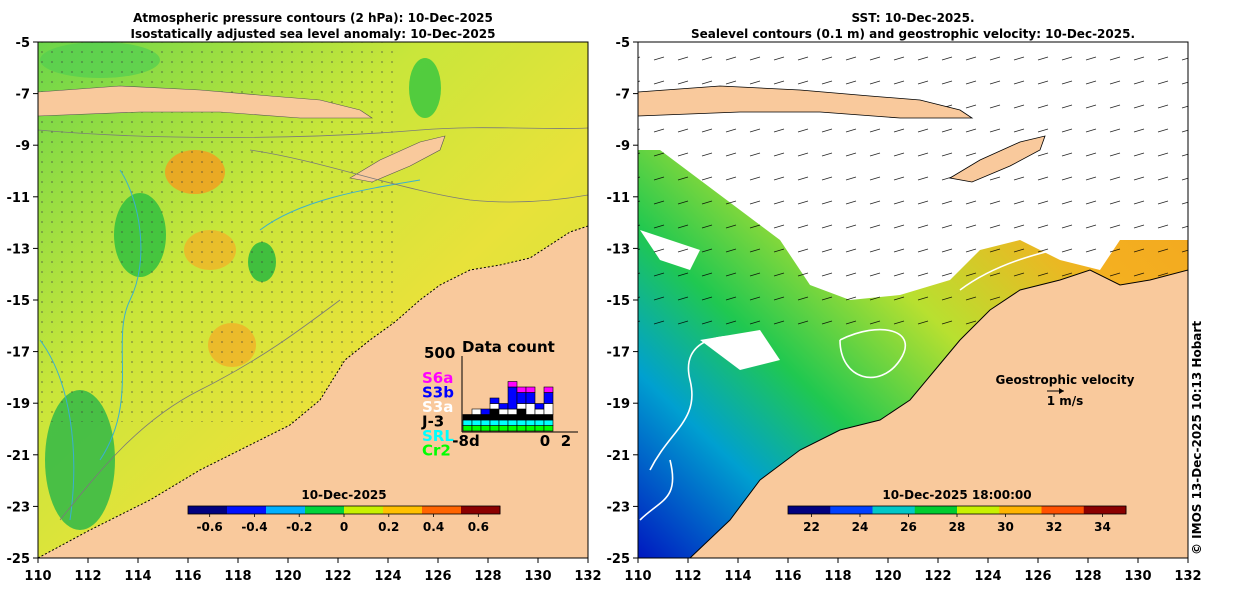 The image size is (1250, 590). I want to click on inset-satellite-label: S6a, so click(437, 378).